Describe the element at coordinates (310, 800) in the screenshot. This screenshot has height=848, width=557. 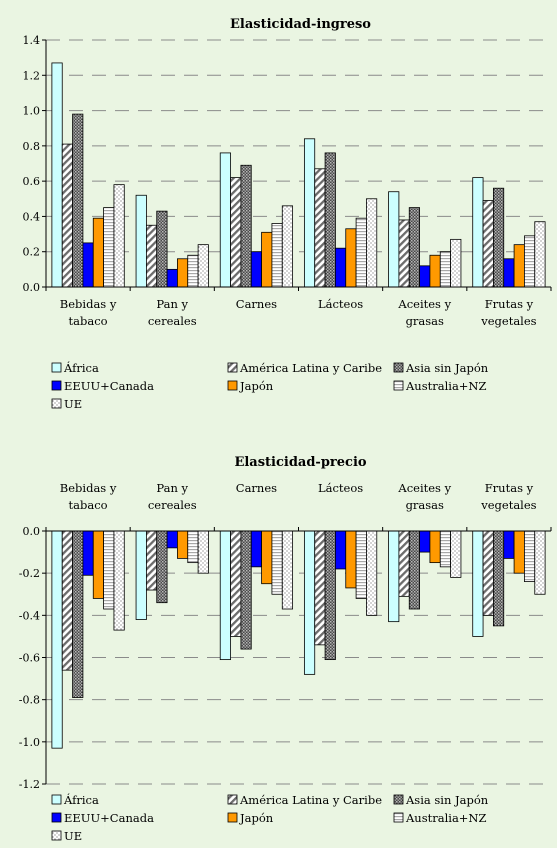
I see `legend-label-precio-latam: América Latina y Caribe` at that location.